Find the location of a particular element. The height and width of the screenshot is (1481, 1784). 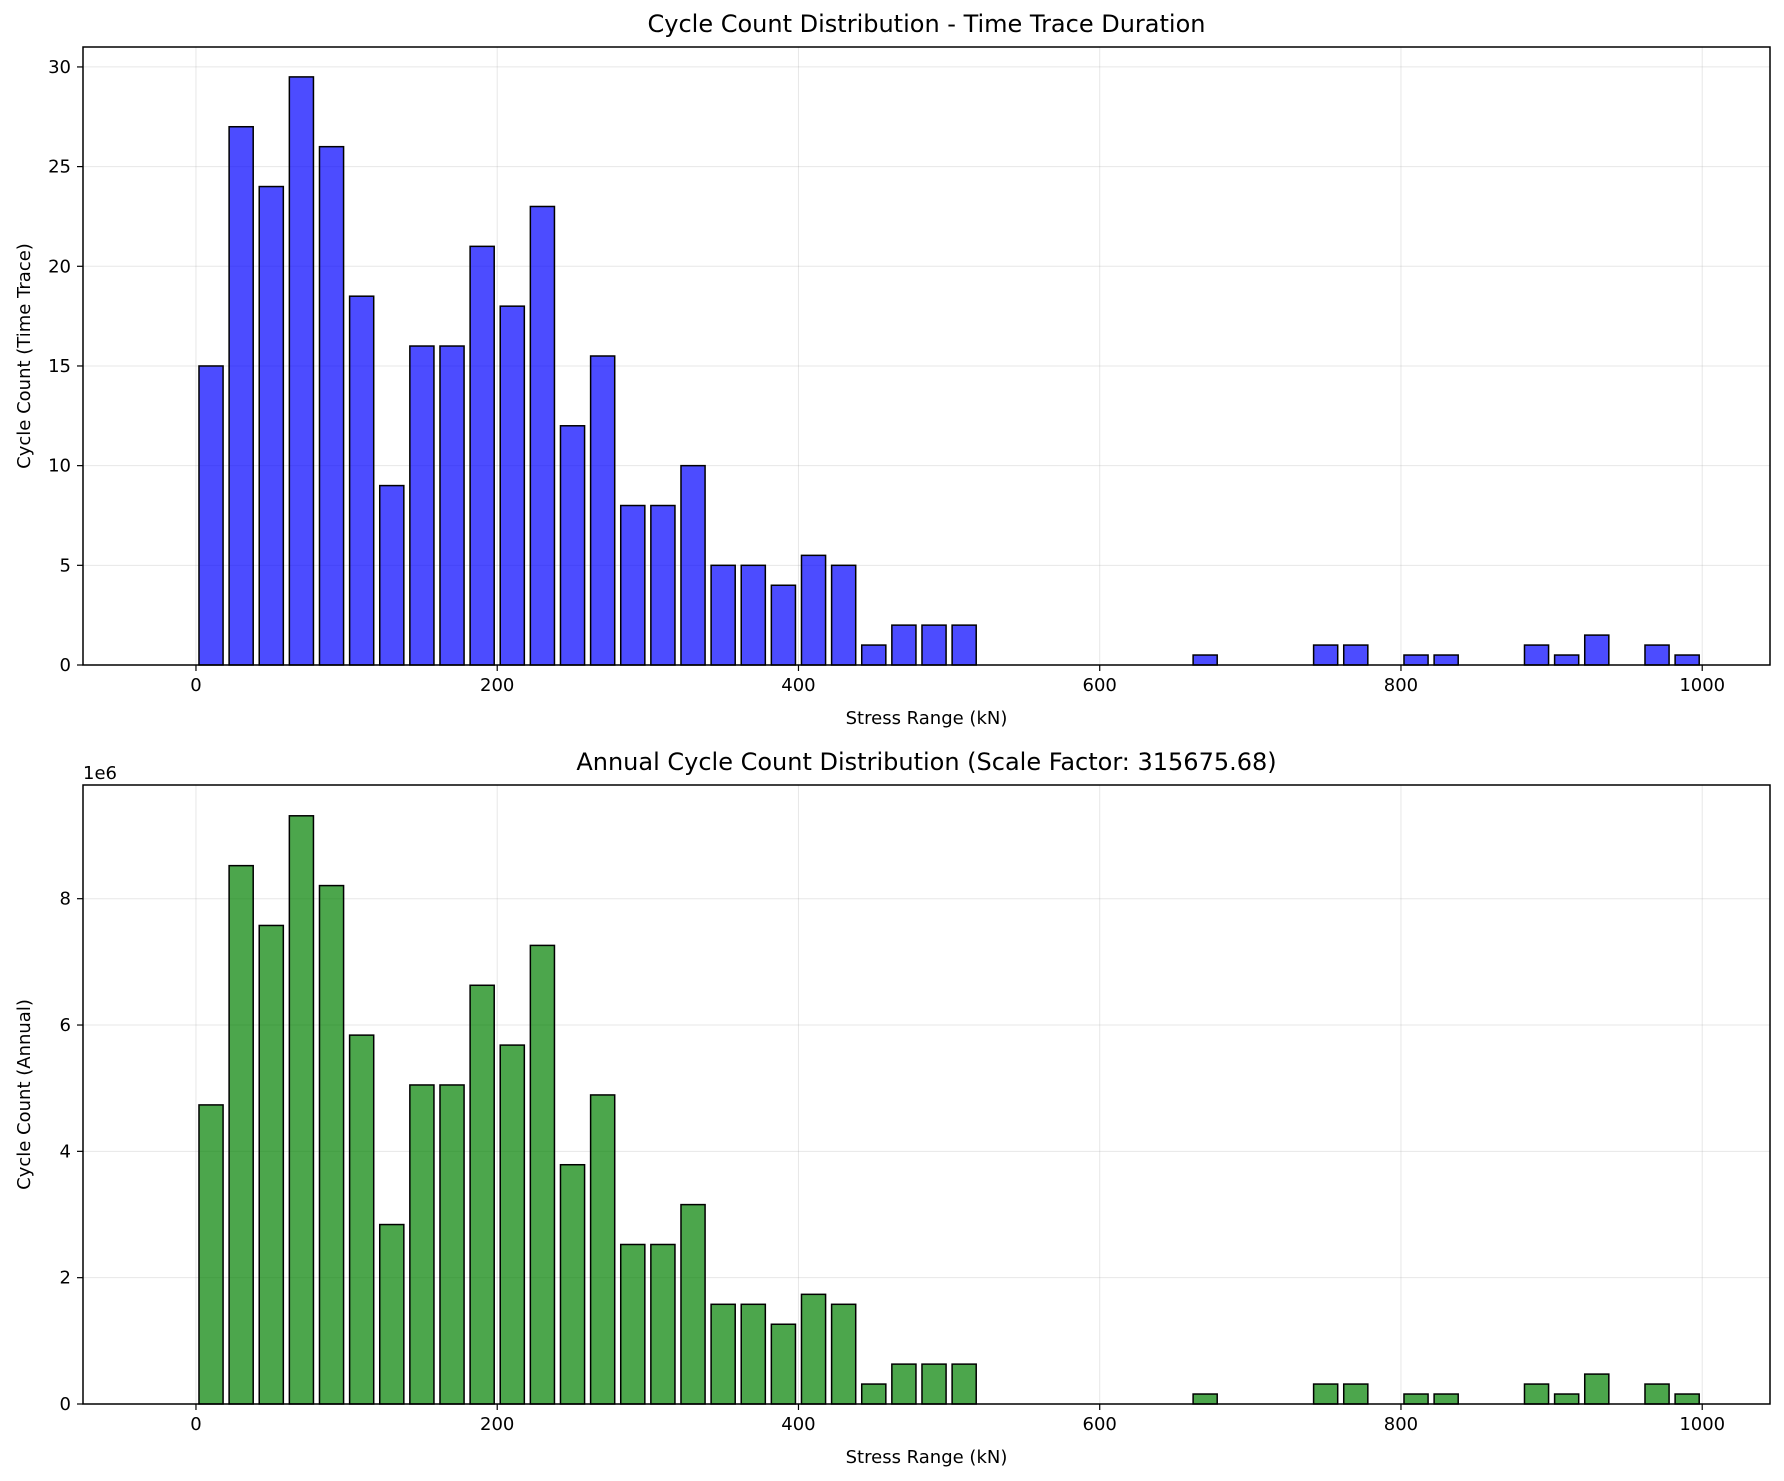

y-offset-text: 1e6 is located at coordinates (100, 773).